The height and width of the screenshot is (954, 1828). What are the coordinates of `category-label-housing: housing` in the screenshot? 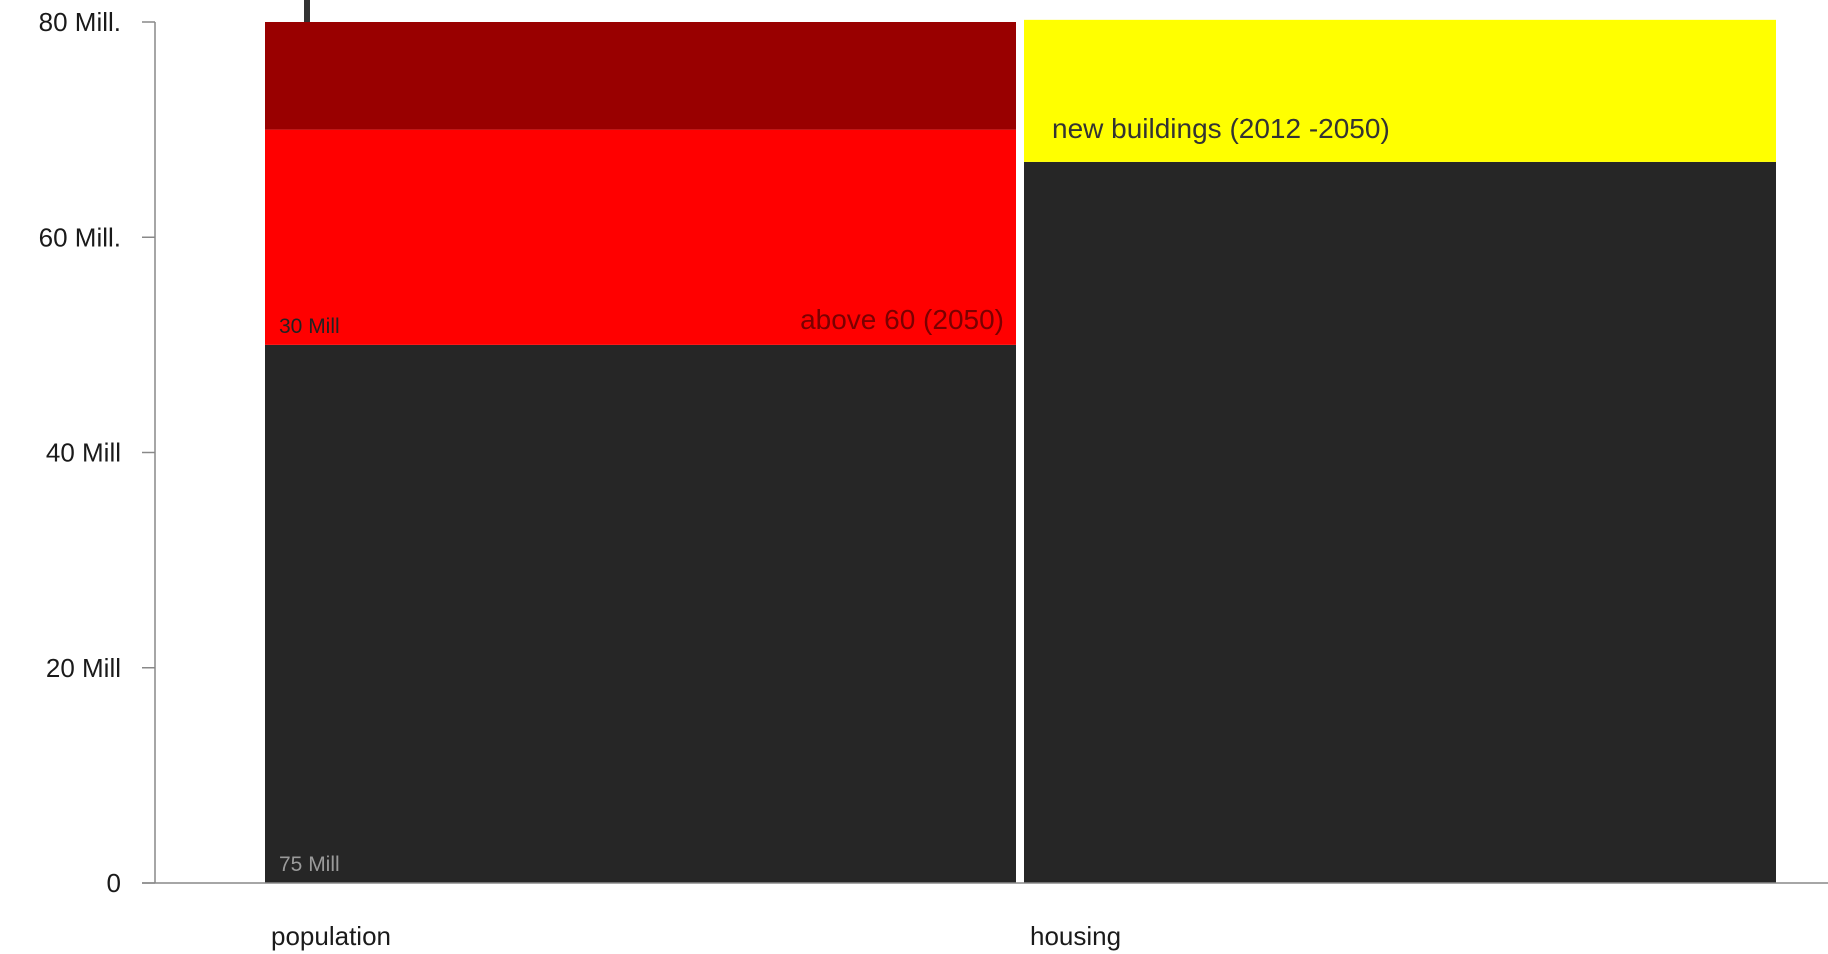 It's located at (1075, 936).